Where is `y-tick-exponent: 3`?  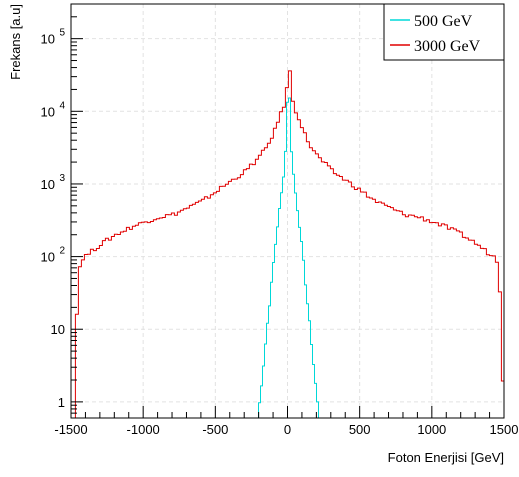
y-tick-exponent: 3 is located at coordinates (62, 178).